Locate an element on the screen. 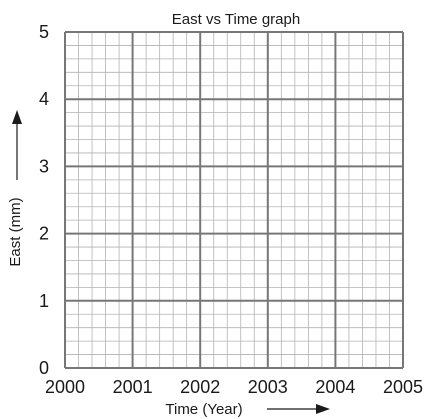 This screenshot has width=429, height=419. x-axis-label: Time (Year) is located at coordinates (203, 409).